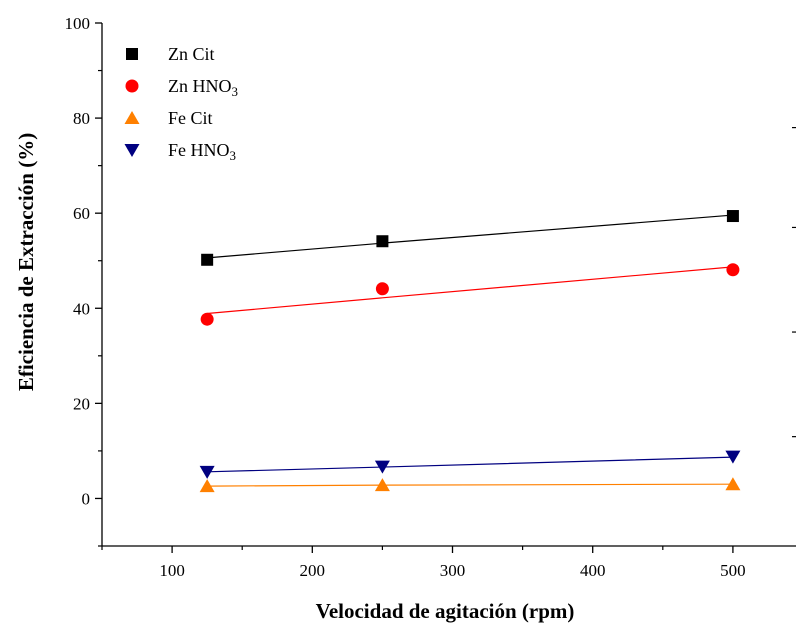  What do you see at coordinates (733, 570) in the screenshot?
I see `x-tick-label: 500` at bounding box center [733, 570].